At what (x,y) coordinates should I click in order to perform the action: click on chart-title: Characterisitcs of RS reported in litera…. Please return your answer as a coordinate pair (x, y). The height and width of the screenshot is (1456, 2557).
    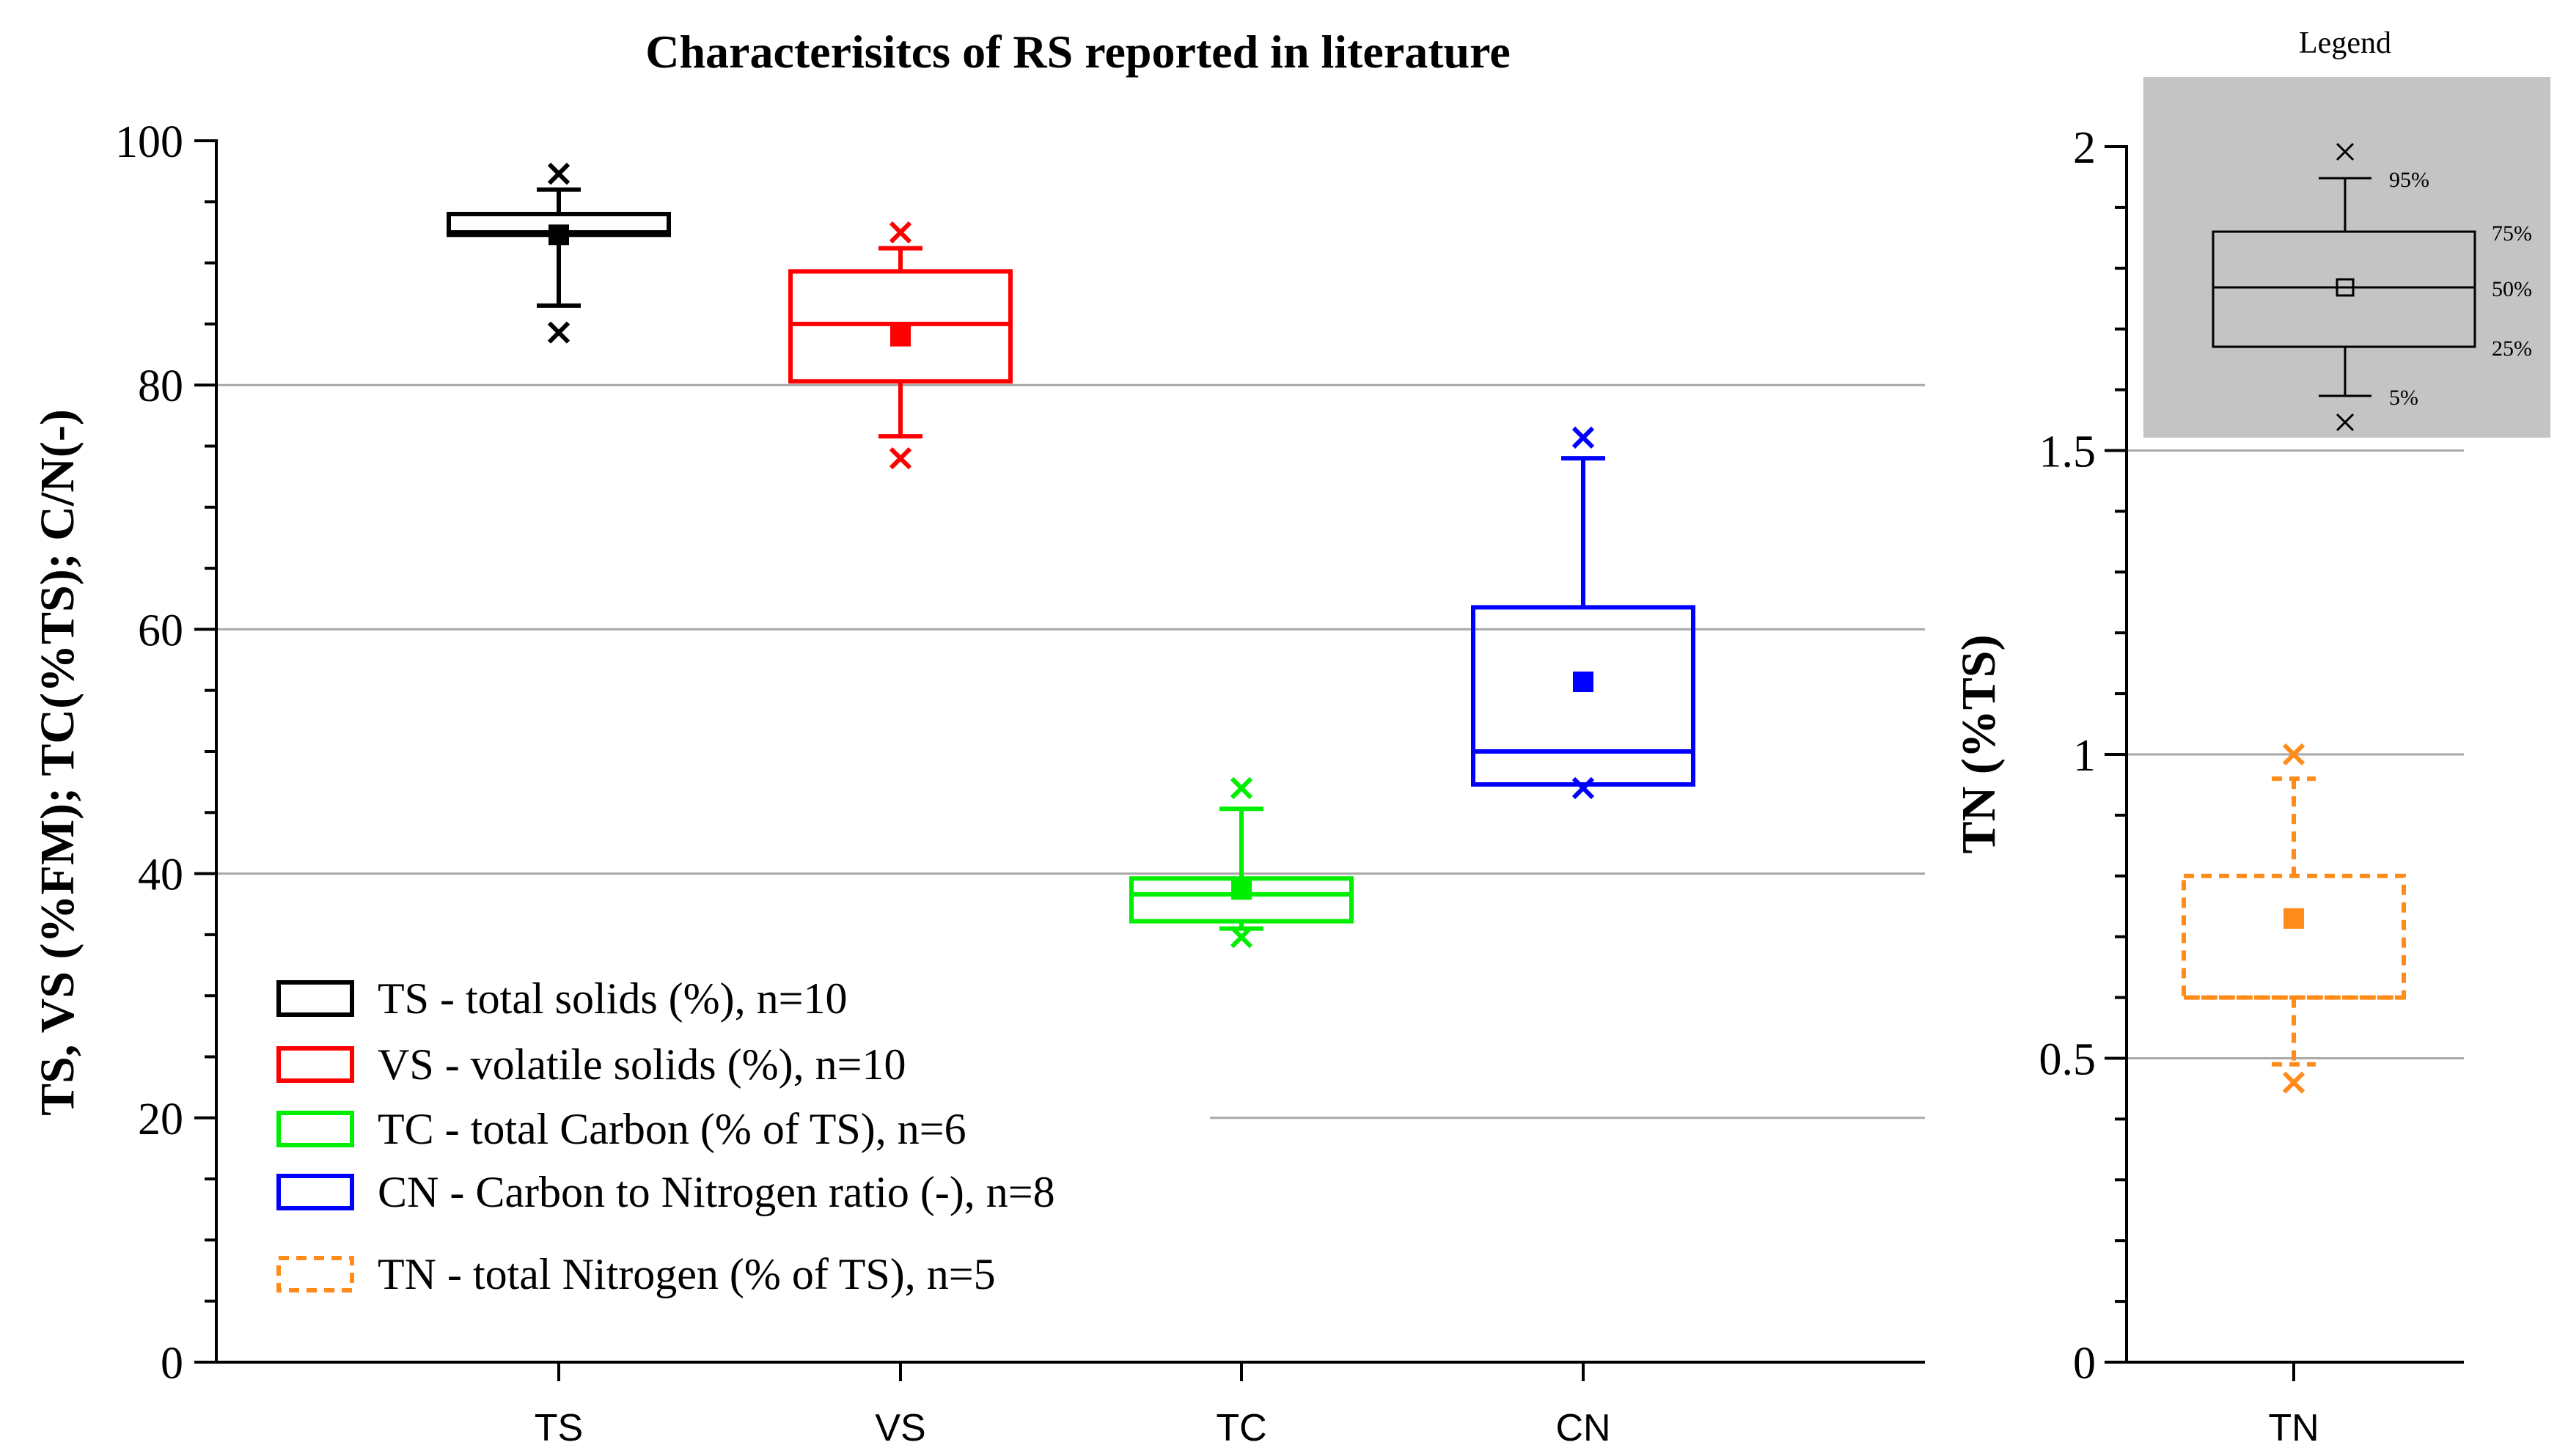
    Looking at the image, I should click on (1078, 52).